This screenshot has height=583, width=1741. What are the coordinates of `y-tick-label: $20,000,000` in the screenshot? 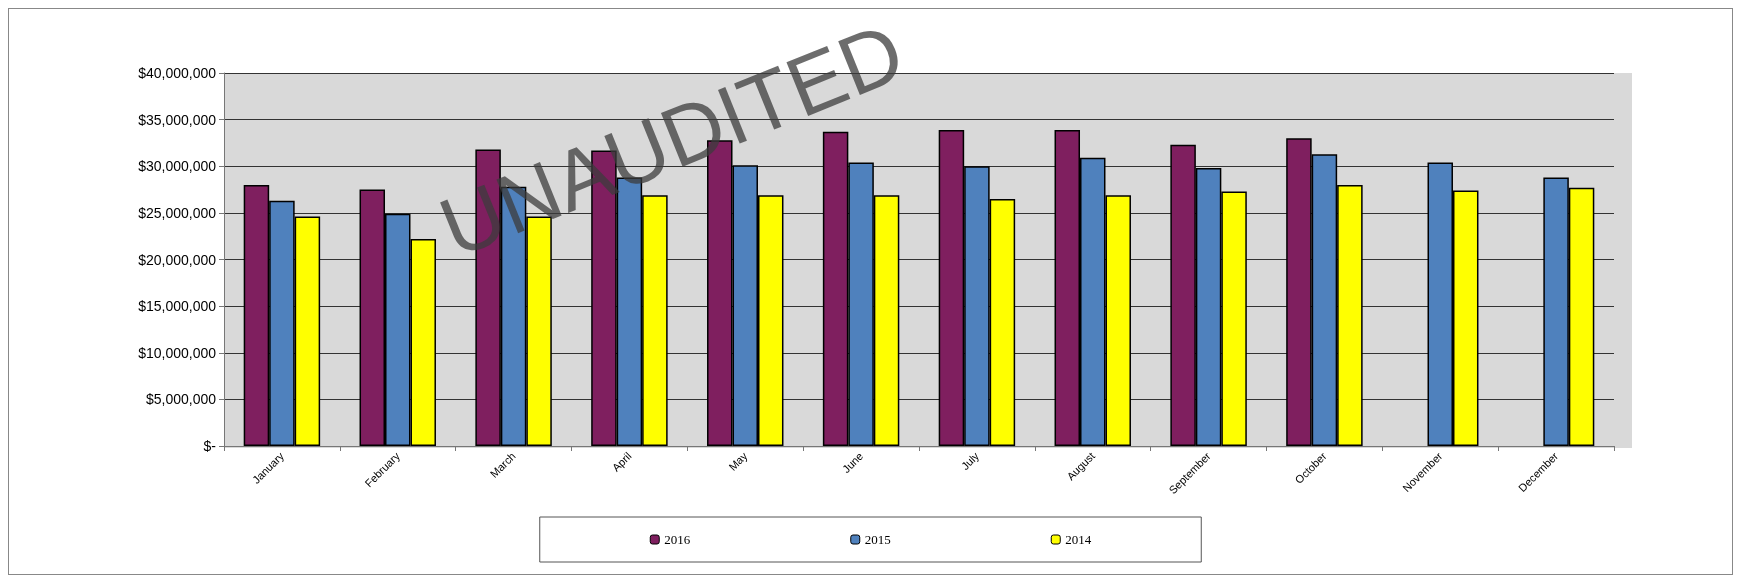 It's located at (177, 259).